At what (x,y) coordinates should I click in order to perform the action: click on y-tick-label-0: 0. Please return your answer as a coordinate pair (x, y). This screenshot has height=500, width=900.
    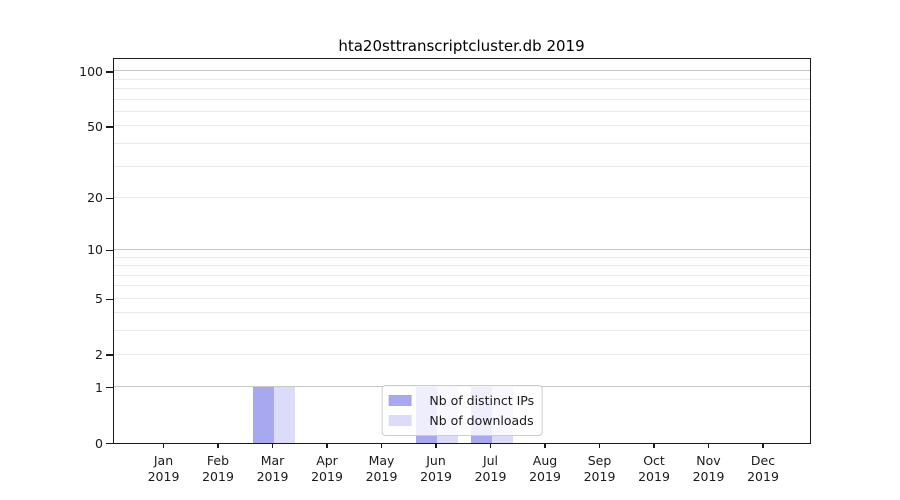
    Looking at the image, I should click on (99, 443).